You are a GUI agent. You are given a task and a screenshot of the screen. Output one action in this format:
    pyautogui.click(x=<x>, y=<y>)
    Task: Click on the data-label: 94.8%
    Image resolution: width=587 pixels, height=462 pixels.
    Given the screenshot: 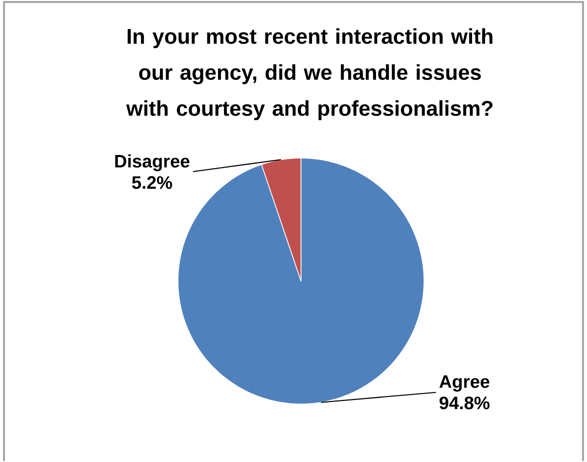 What is the action you would take?
    pyautogui.click(x=465, y=403)
    